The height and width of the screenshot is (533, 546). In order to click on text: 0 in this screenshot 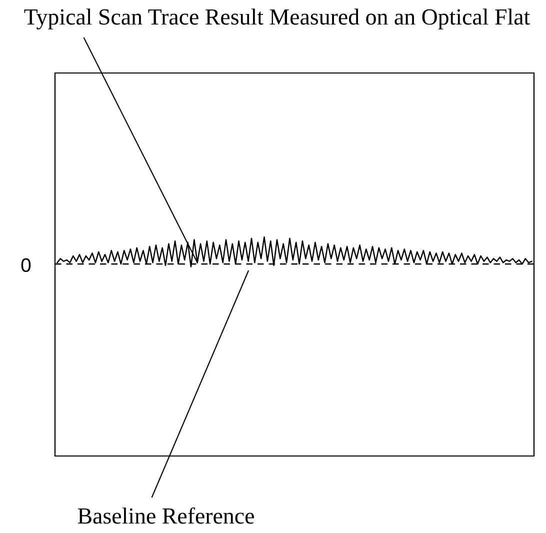, I will do `click(26, 265)`.